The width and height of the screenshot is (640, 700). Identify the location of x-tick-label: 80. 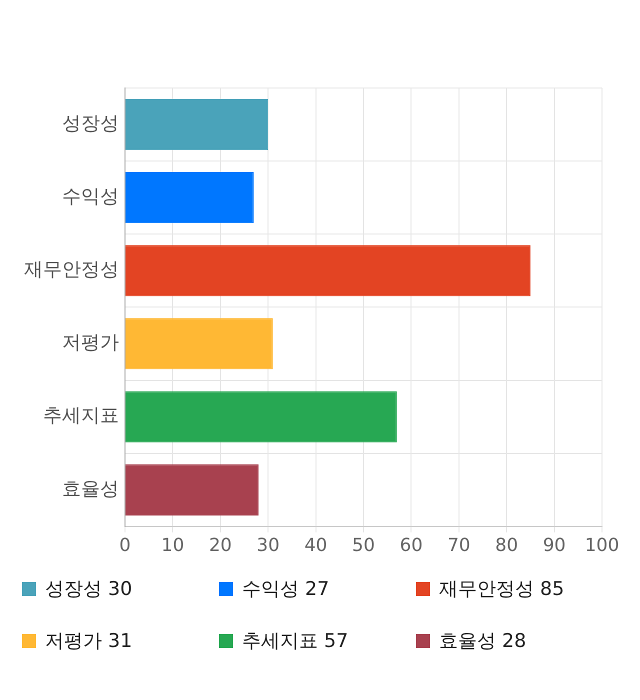
(506, 545).